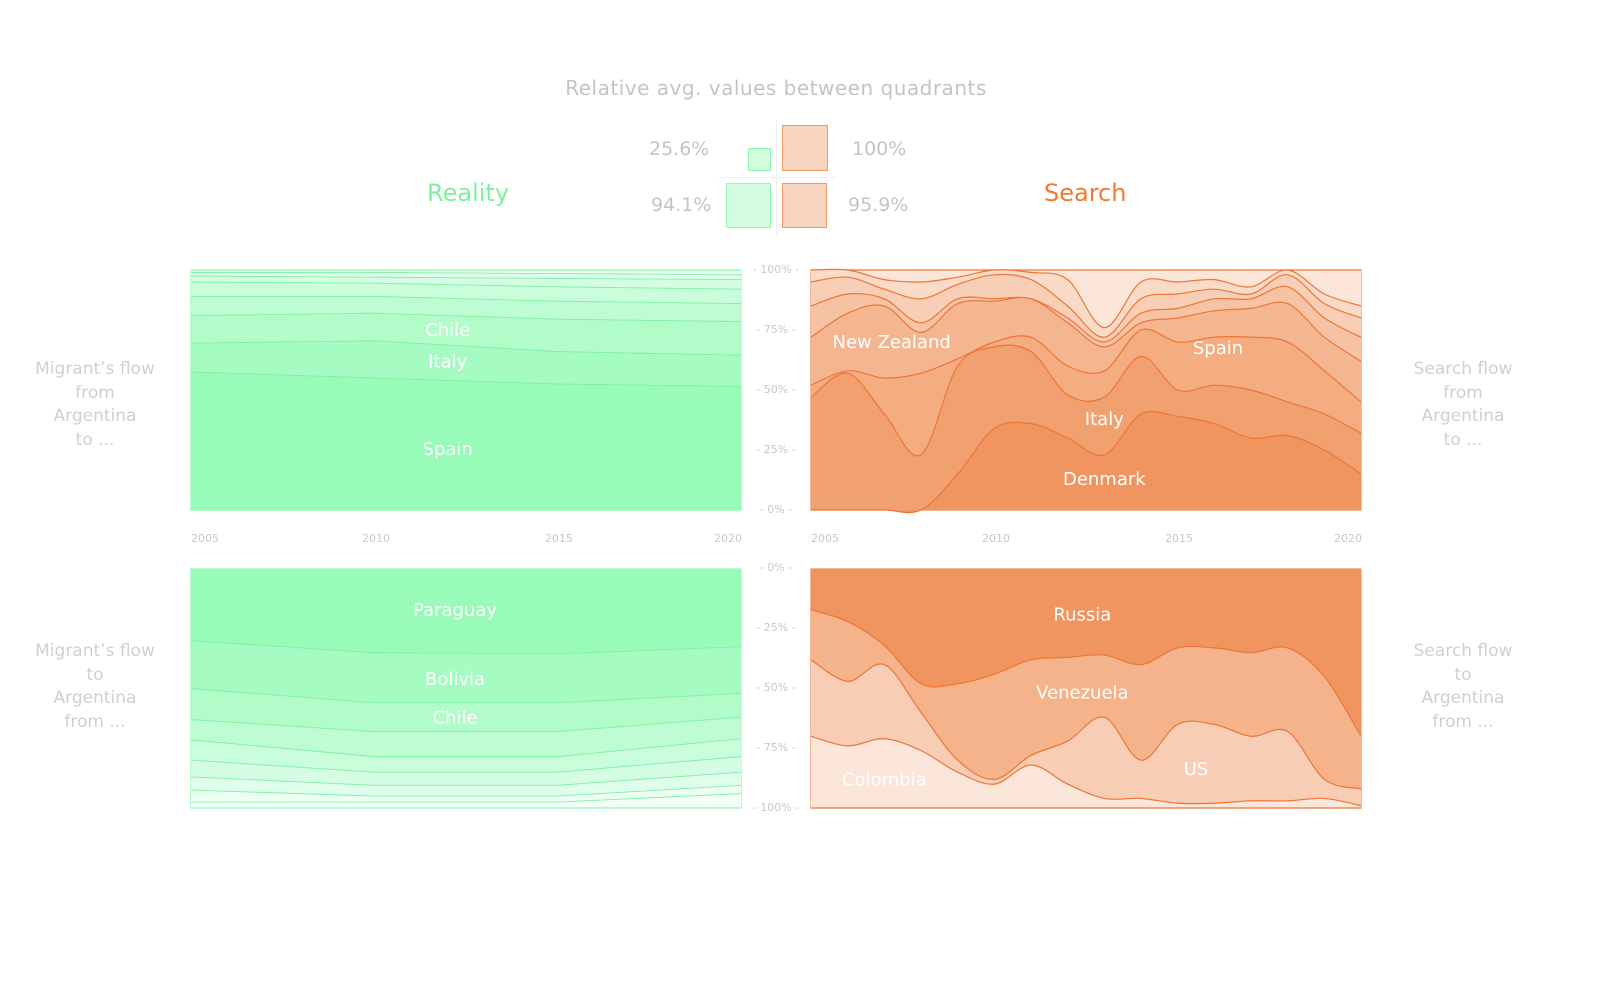  Describe the element at coordinates (1104, 479) in the screenshot. I see `series-label: Denmark` at that location.